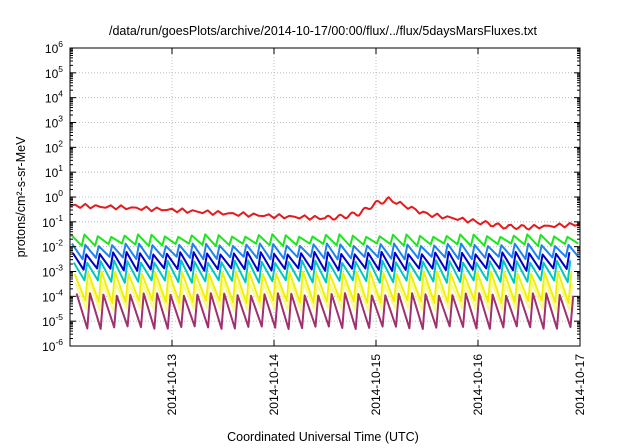 The width and height of the screenshot is (640, 448). What do you see at coordinates (54, 196) in the screenshot?
I see `y-tick-label: 10⁰` at bounding box center [54, 196].